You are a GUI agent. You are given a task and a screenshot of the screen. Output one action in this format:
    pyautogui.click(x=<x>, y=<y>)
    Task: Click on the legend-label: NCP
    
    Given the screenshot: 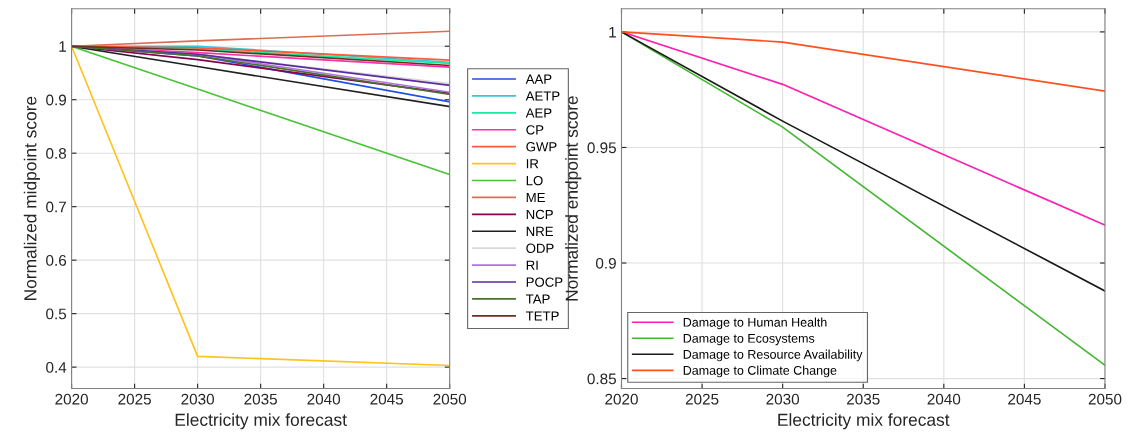 What is the action you would take?
    pyautogui.click(x=539, y=214)
    